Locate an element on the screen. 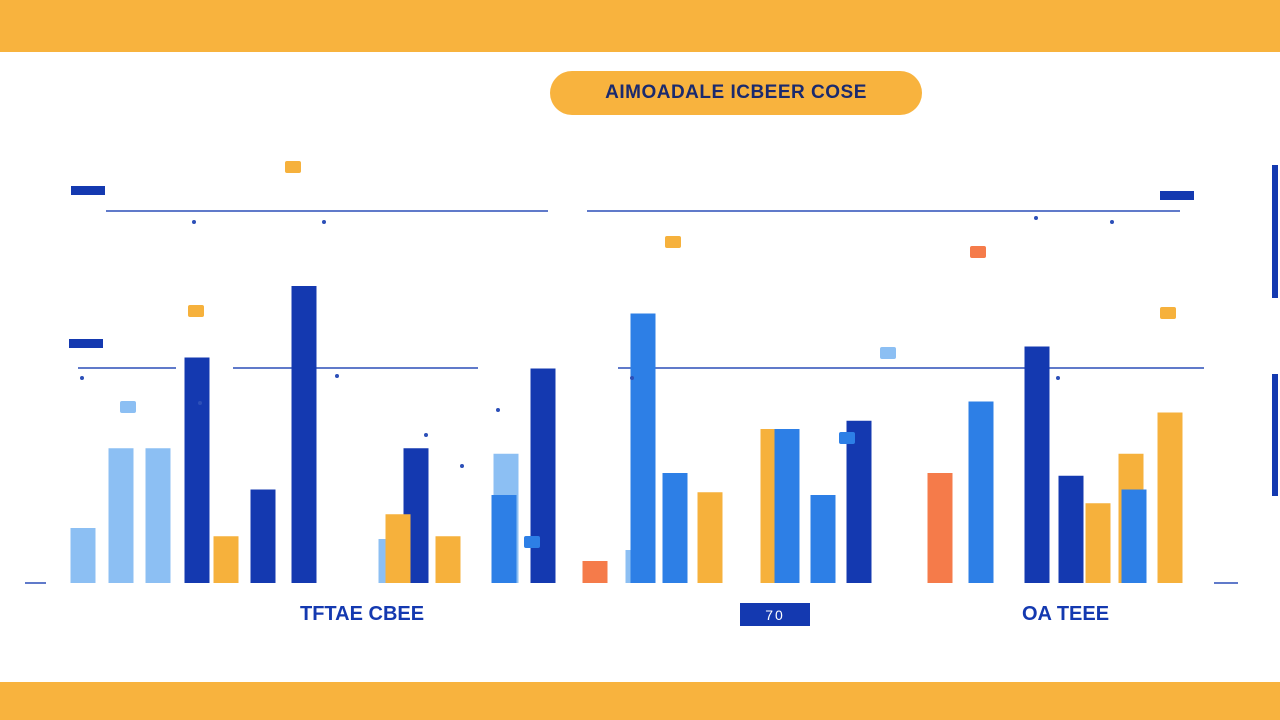 Image resolution: width=1280 pixels, height=720 pixels. chart-title: AIMOADALE ICBEER COSE is located at coordinates (736, 93).